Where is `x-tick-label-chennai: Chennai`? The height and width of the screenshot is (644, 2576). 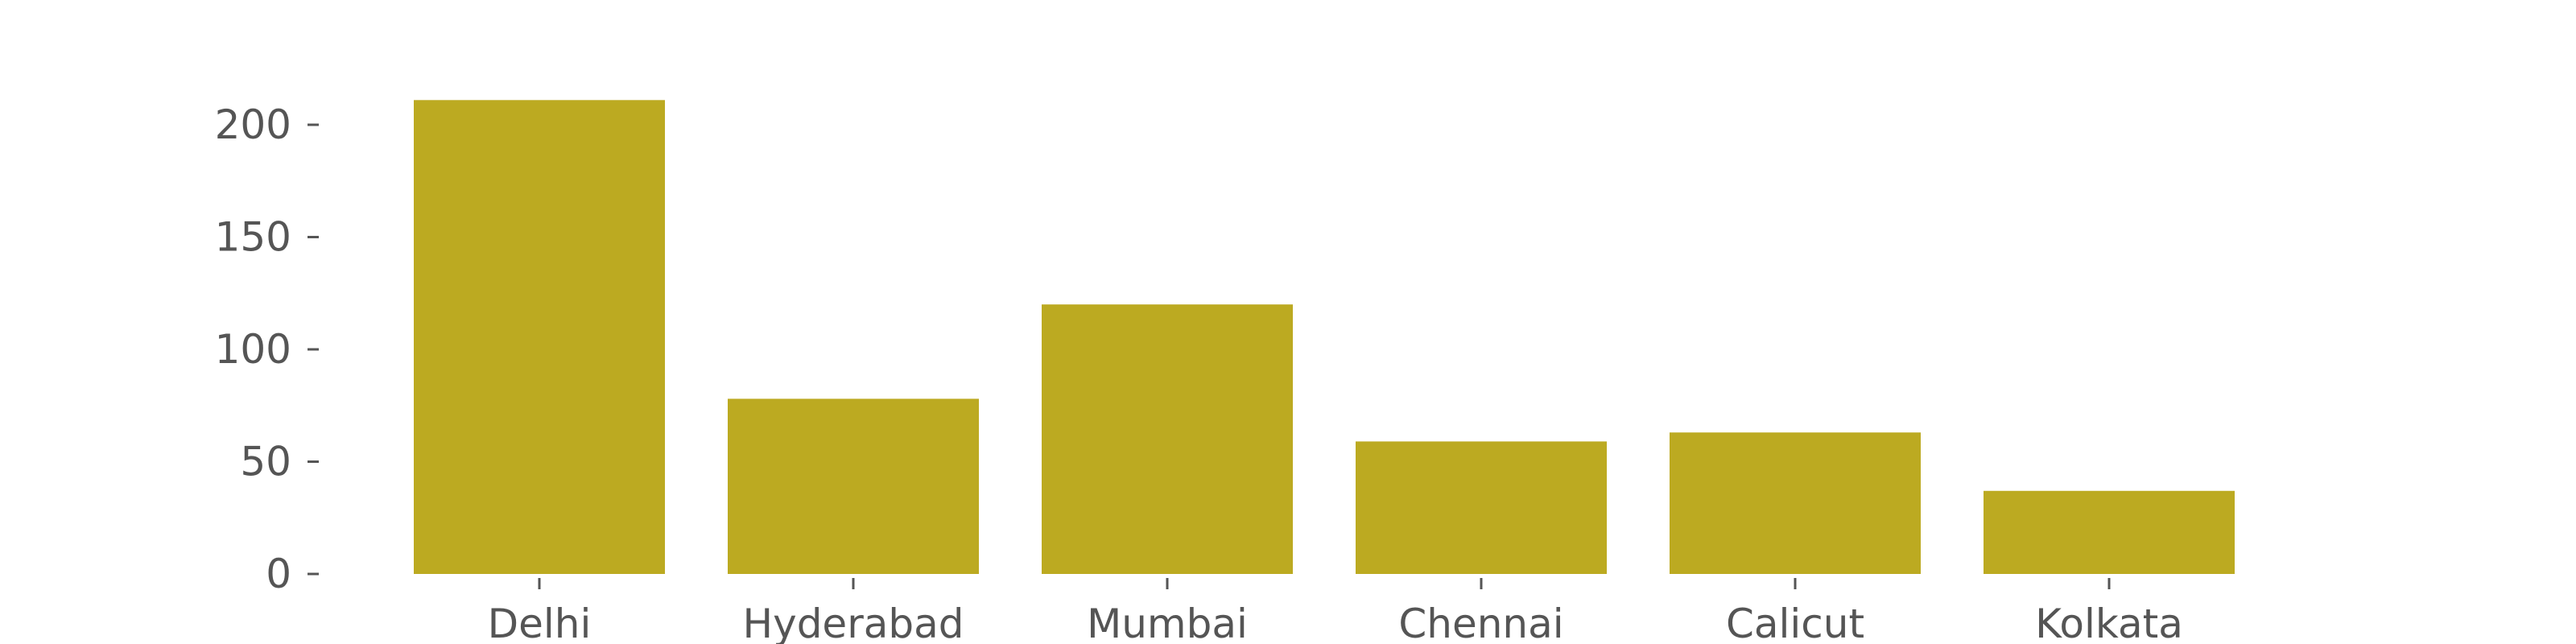
x-tick-label-chennai: Chennai is located at coordinates (1480, 622).